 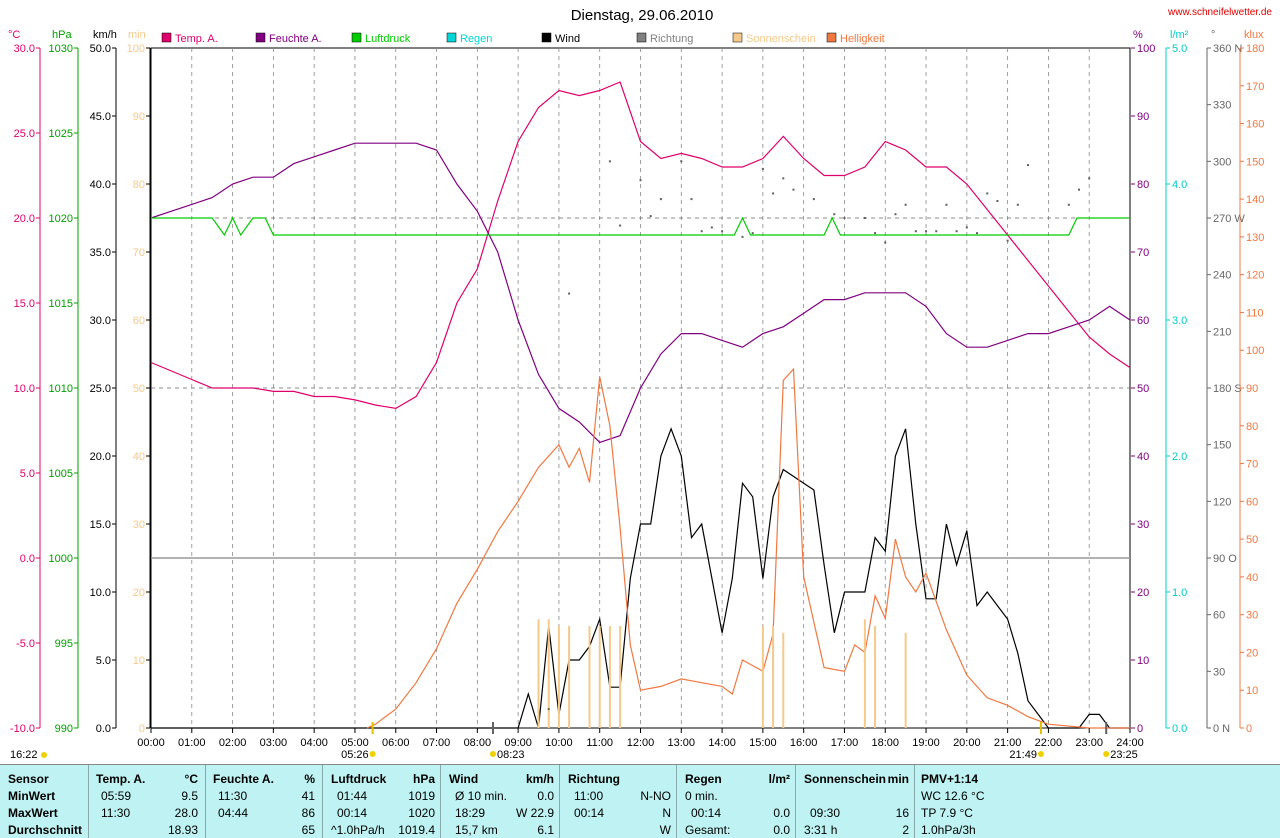 I want to click on sonne-unit: min, so click(x=898, y=779).